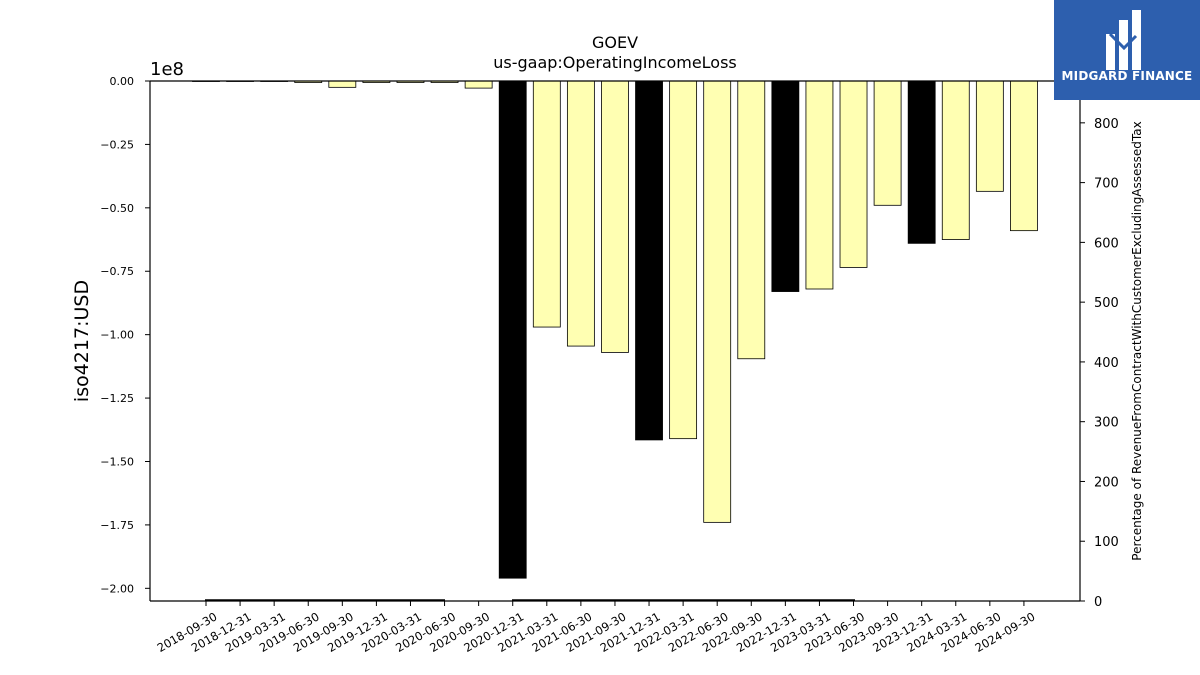 The image size is (1200, 675). I want to click on y2-tick-label: 700, so click(1106, 184).